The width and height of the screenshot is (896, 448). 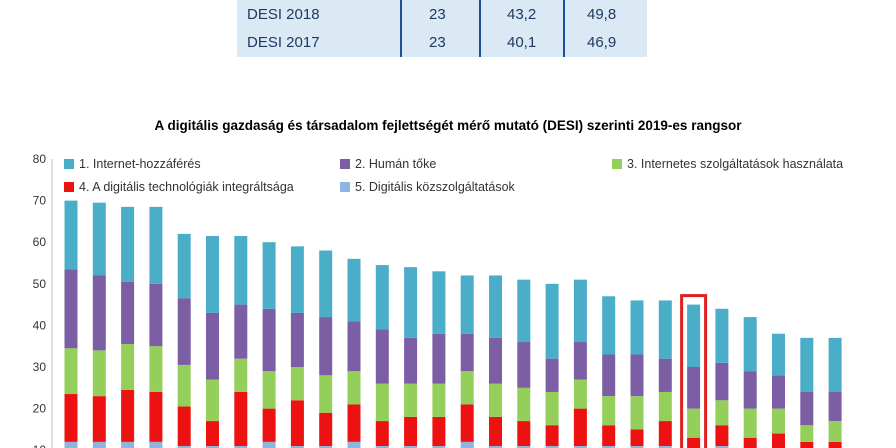 What do you see at coordinates (43, 300) in the screenshot?
I see `y-axis: 10 20 30 40 50 60 70 80` at bounding box center [43, 300].